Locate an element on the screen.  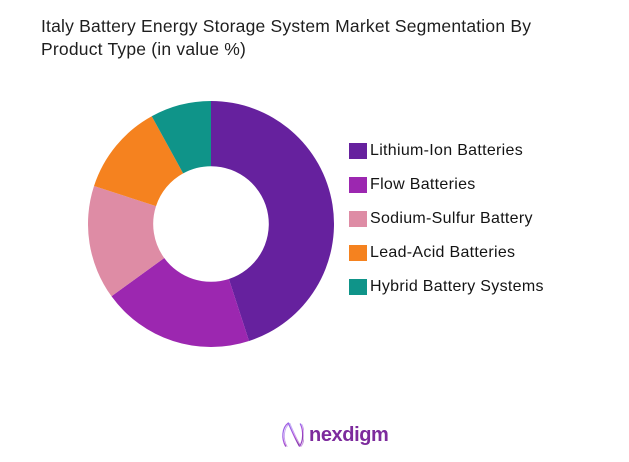
brand-footer: nexdigm is located at coordinates (334, 435).